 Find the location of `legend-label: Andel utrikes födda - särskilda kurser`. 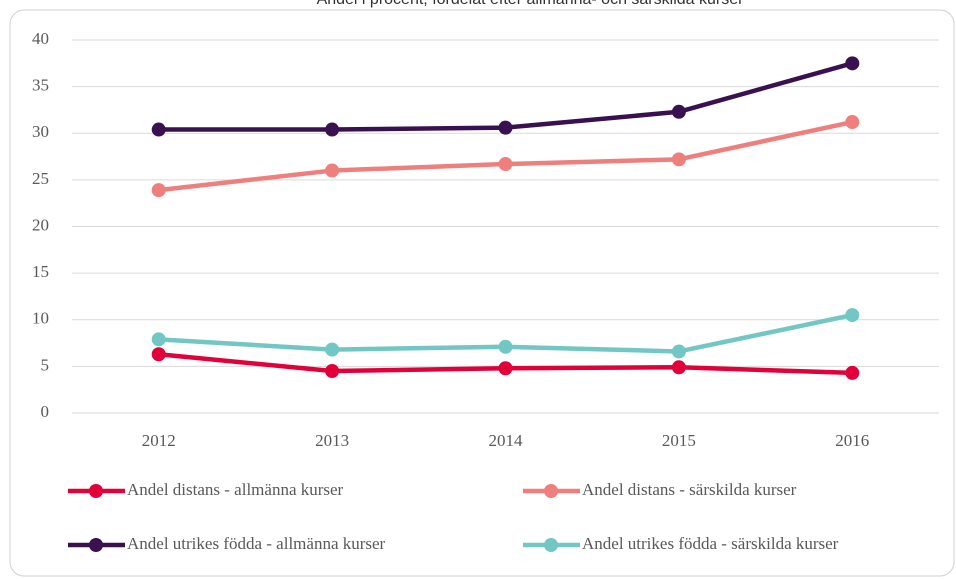

legend-label: Andel utrikes födda - särskilda kurser is located at coordinates (710, 543).